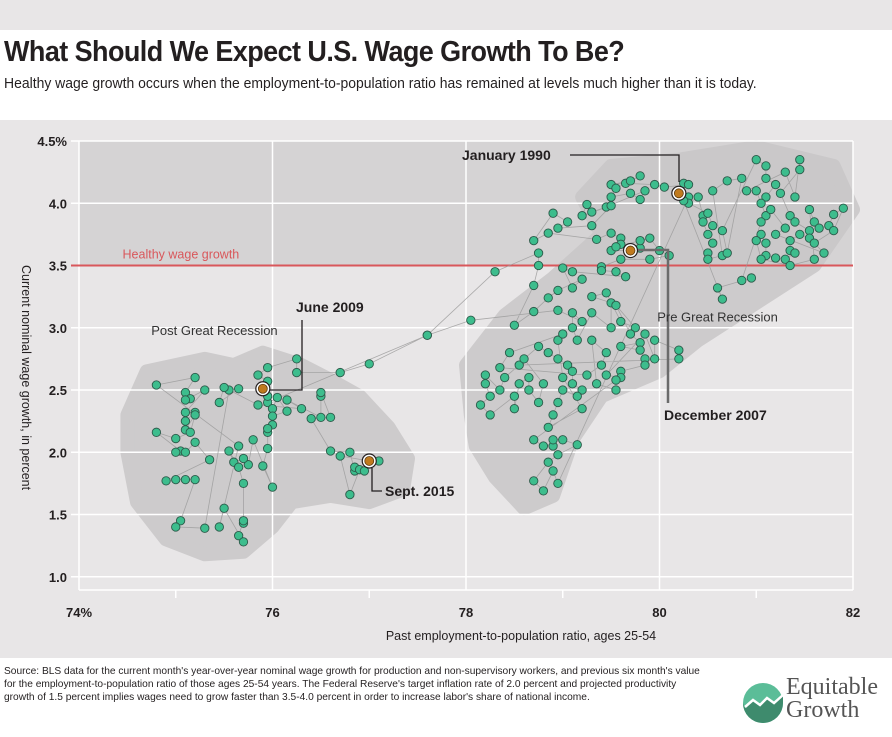 The height and width of the screenshot is (737, 892). Describe the element at coordinates (446, 75) in the screenshot. I see `header-band` at that location.